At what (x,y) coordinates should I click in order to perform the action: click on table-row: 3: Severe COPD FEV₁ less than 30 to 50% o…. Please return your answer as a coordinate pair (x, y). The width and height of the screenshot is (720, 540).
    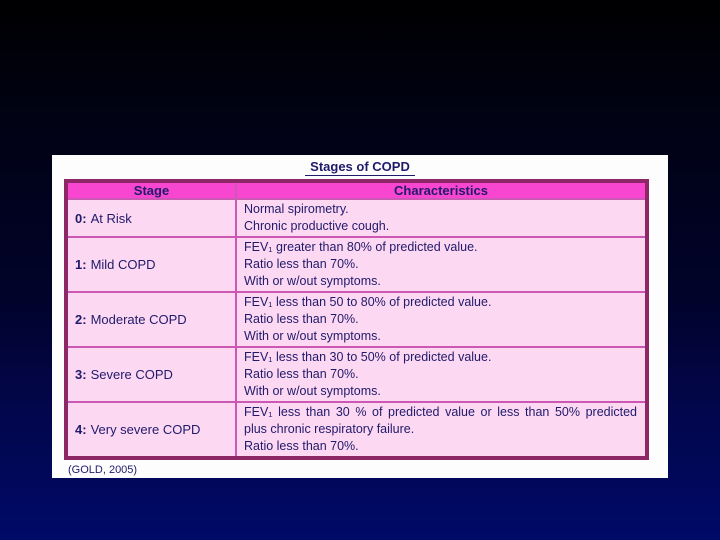
    Looking at the image, I should click on (356, 374).